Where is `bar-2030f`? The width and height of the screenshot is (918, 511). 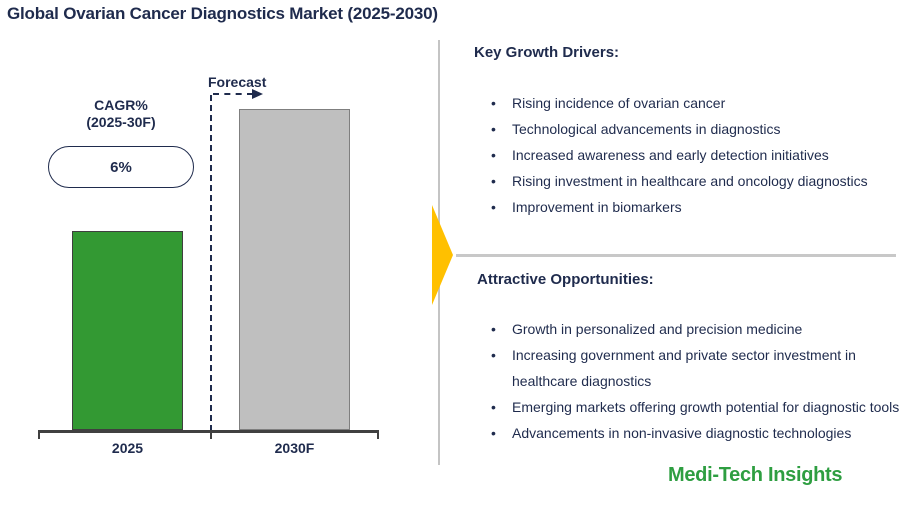 bar-2030f is located at coordinates (294, 269).